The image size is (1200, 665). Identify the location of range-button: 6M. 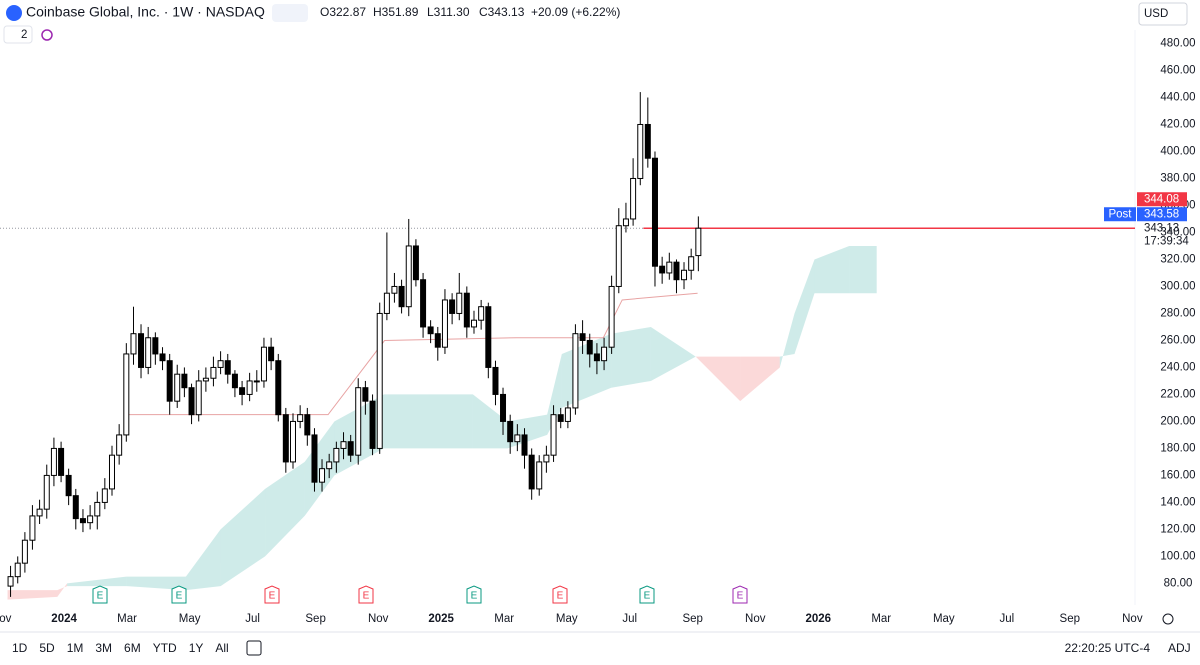
(132, 648).